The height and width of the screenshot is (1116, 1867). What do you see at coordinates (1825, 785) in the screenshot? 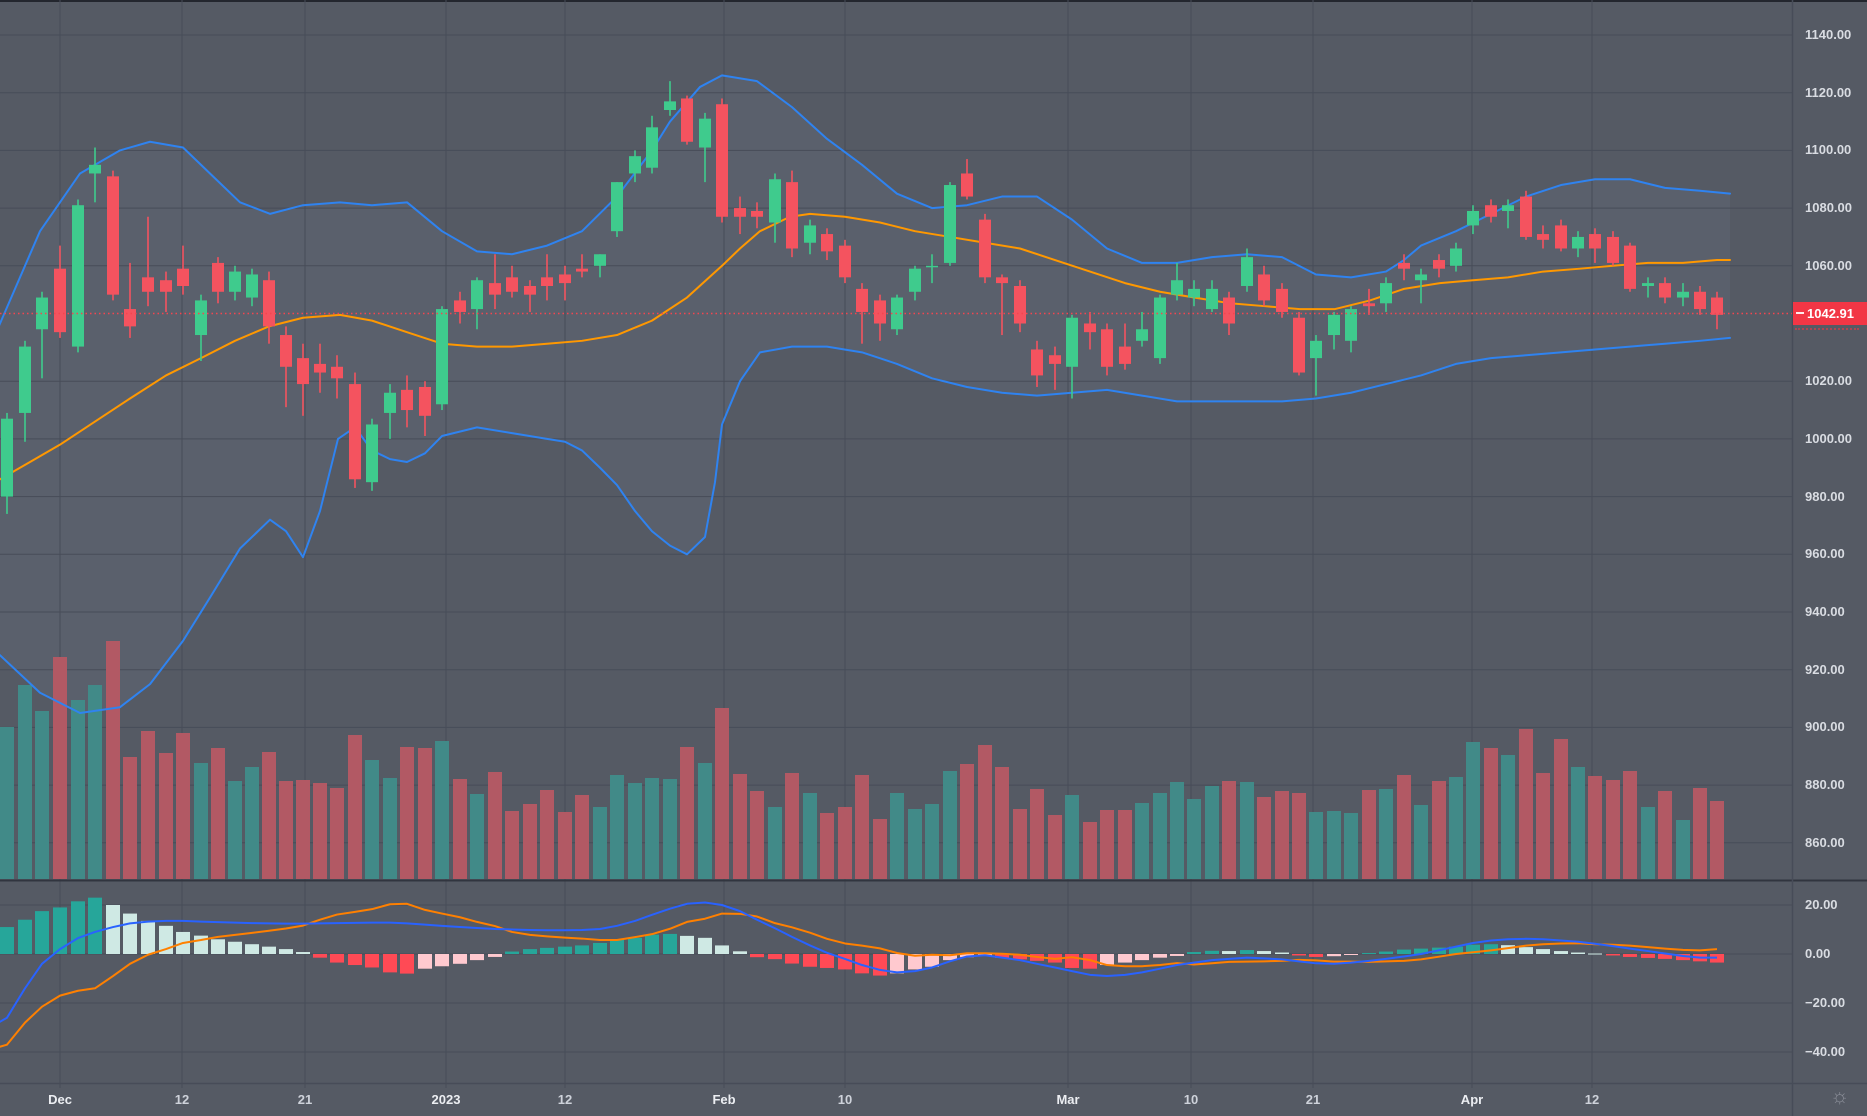
I see `price-tick-label: 880.00` at bounding box center [1825, 785].